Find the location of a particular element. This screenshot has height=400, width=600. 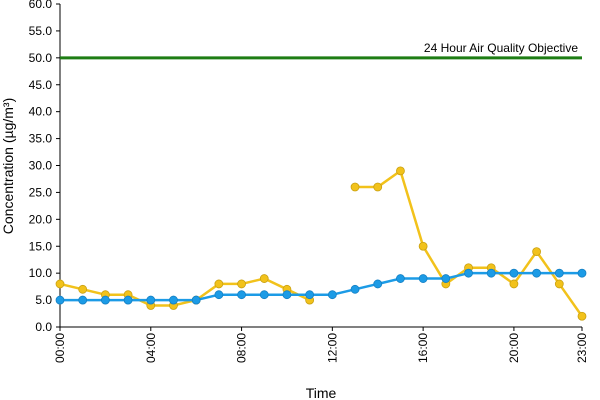

x-axis: 00:00 04:00 08:00 12:00 16:00 20:00 23:00 is located at coordinates (321, 344).